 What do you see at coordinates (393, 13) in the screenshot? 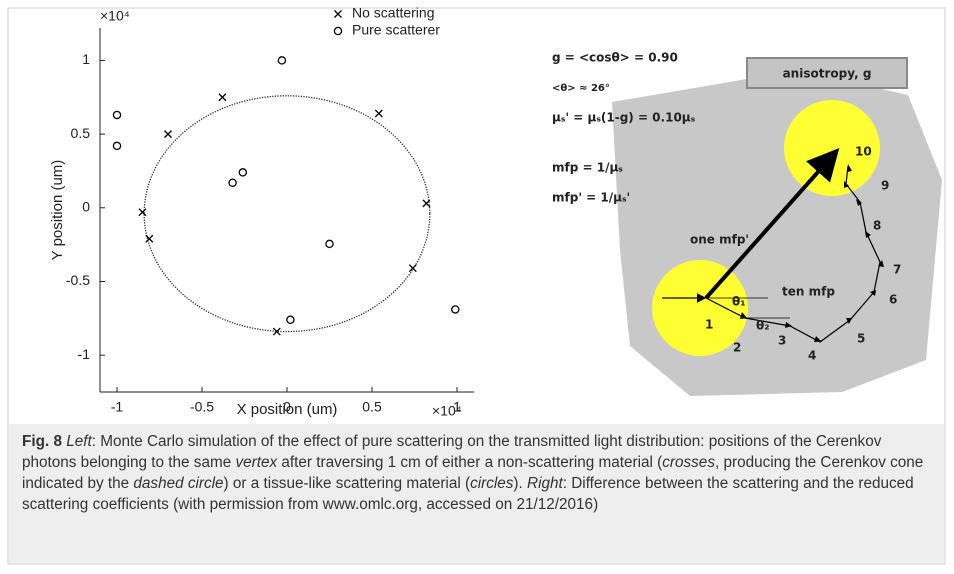
I see `legend-label: No scattering` at bounding box center [393, 13].